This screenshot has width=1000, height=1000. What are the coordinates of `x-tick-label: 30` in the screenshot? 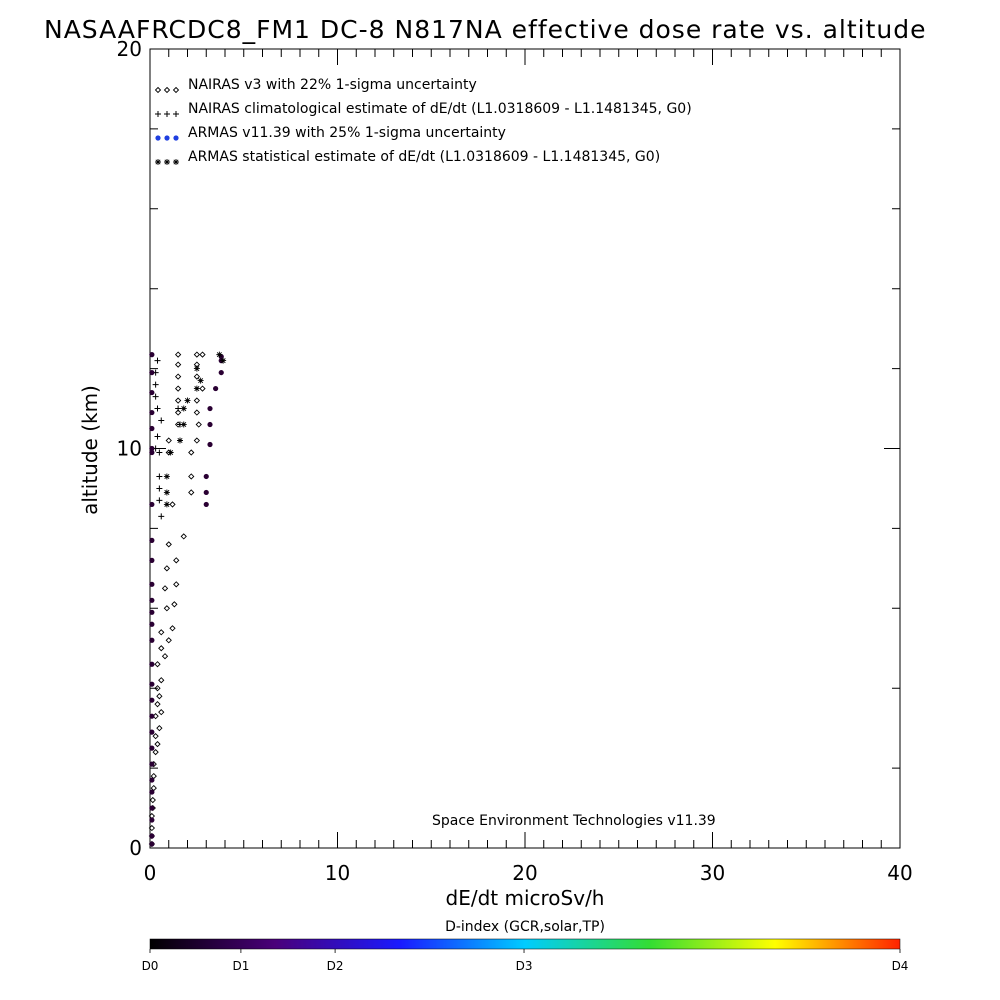 It's located at (712, 873).